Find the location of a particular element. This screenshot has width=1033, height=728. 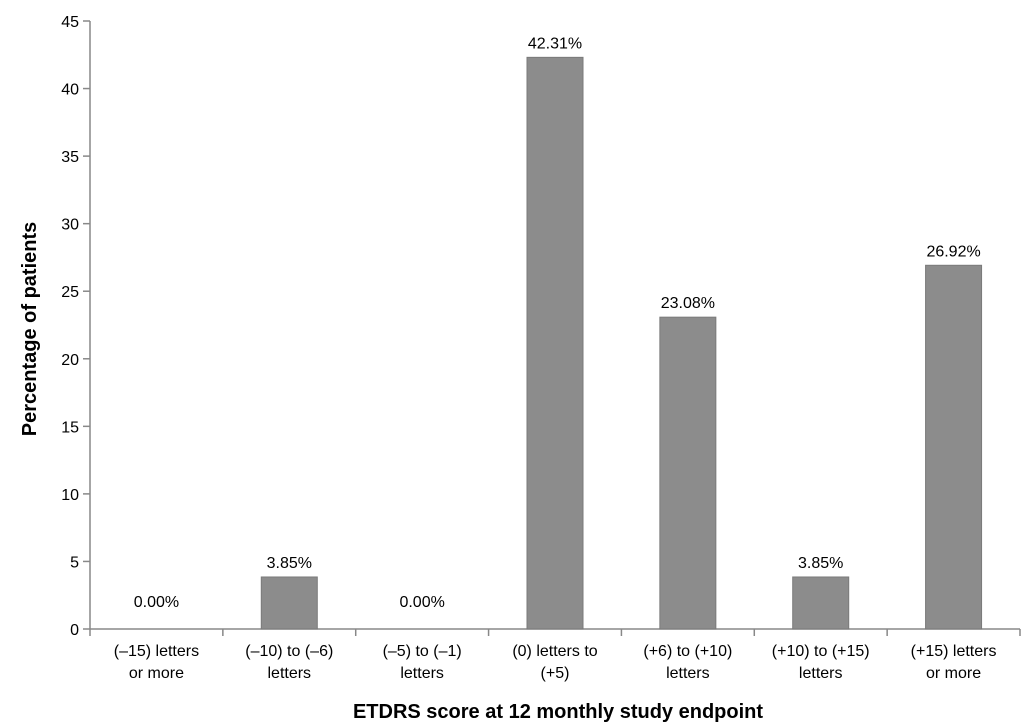

x-category-label: (+5) is located at coordinates (555, 673).